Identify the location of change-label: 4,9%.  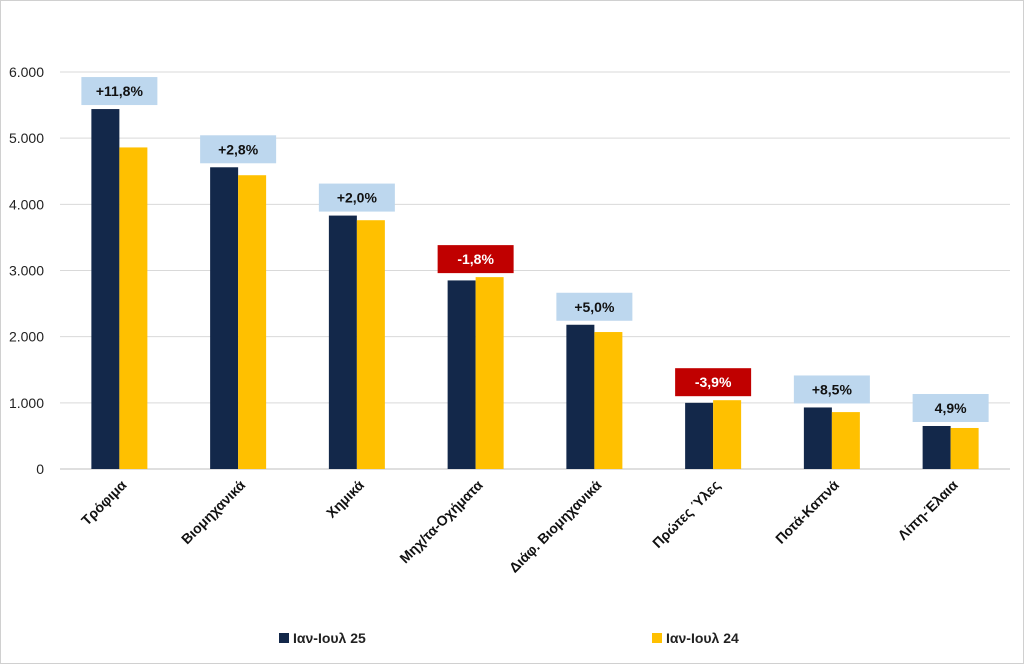
(951, 408).